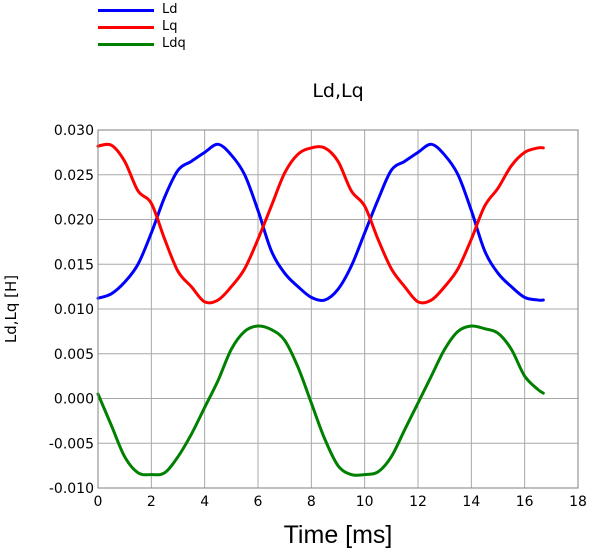 The image size is (594, 558). What do you see at coordinates (74, 221) in the screenshot?
I see `y-tick-label: 0.020` at bounding box center [74, 221].